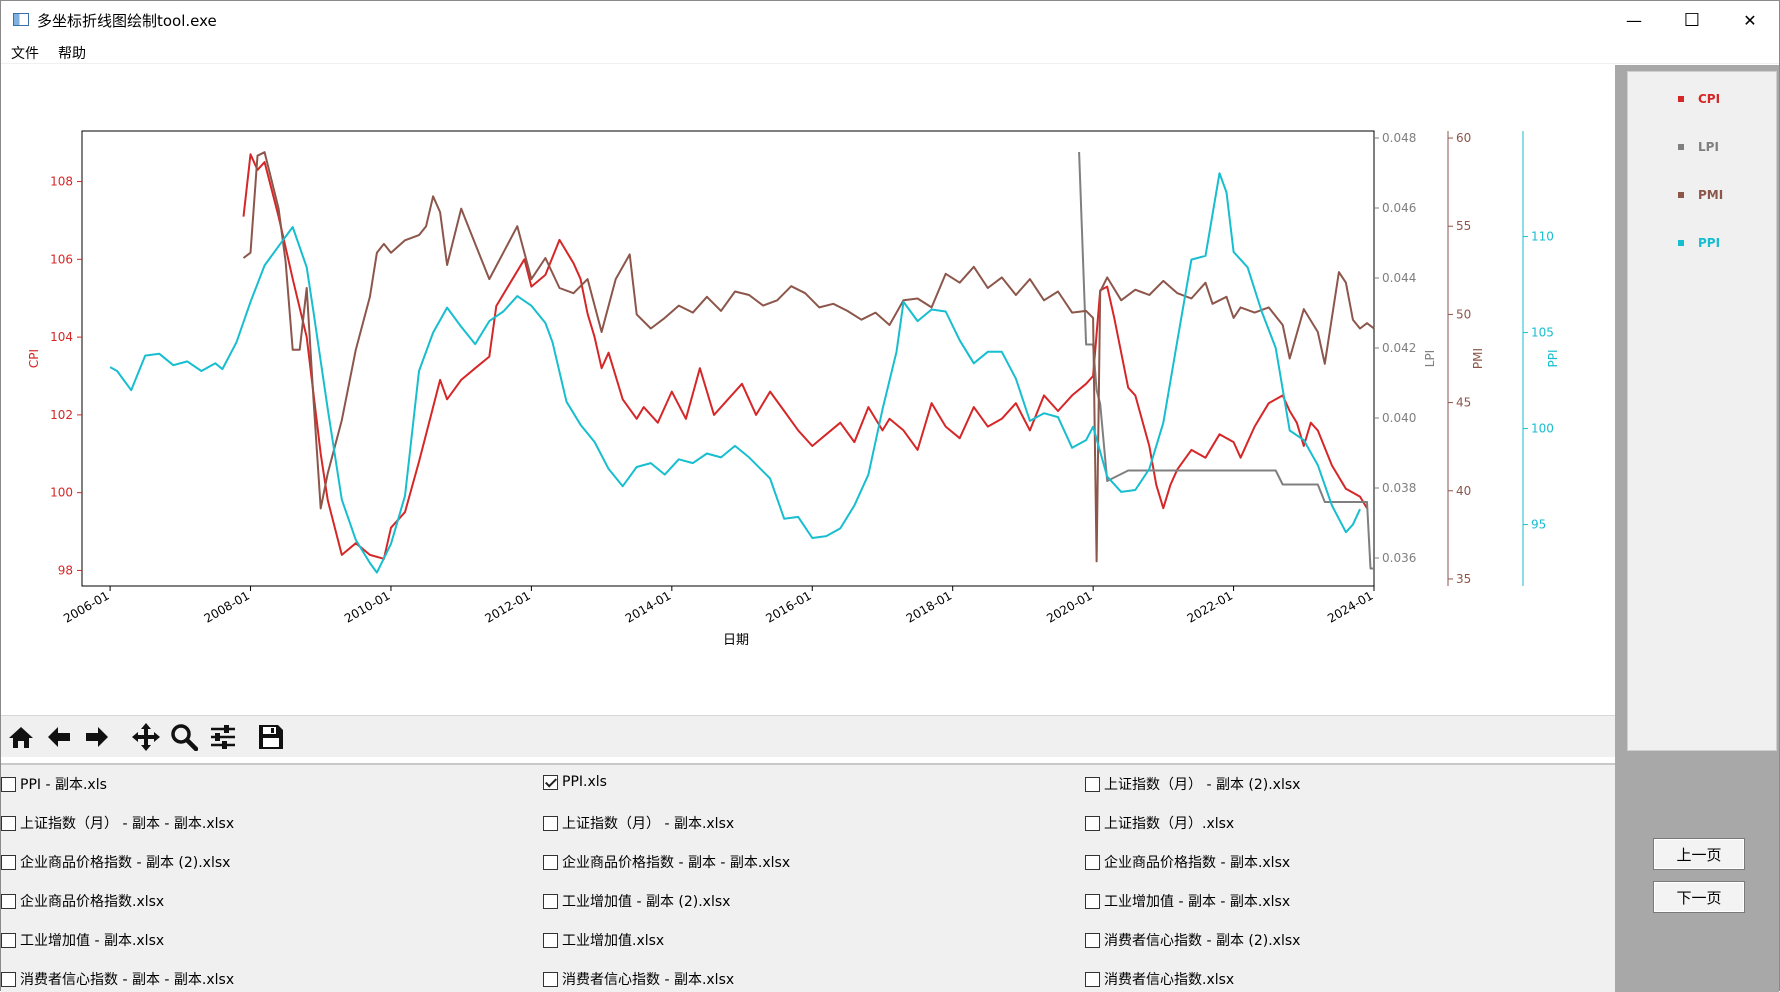 Image resolution: width=1780 pixels, height=992 pixels. I want to click on file-item: 工业增加值 - 副本 - 副本.xlsx, so click(1187, 901).